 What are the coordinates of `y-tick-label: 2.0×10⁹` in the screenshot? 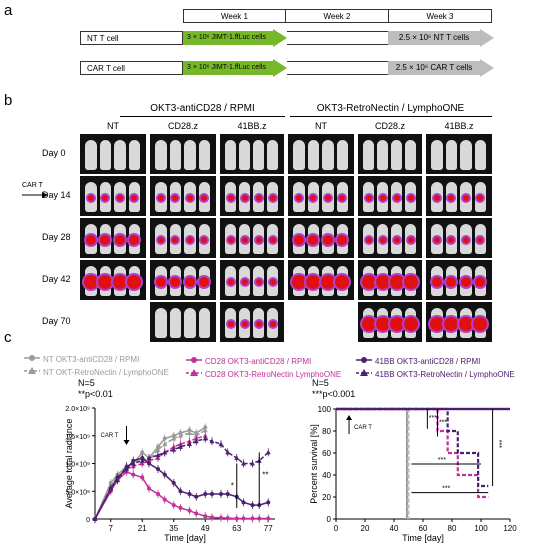 It's located at (77, 409).